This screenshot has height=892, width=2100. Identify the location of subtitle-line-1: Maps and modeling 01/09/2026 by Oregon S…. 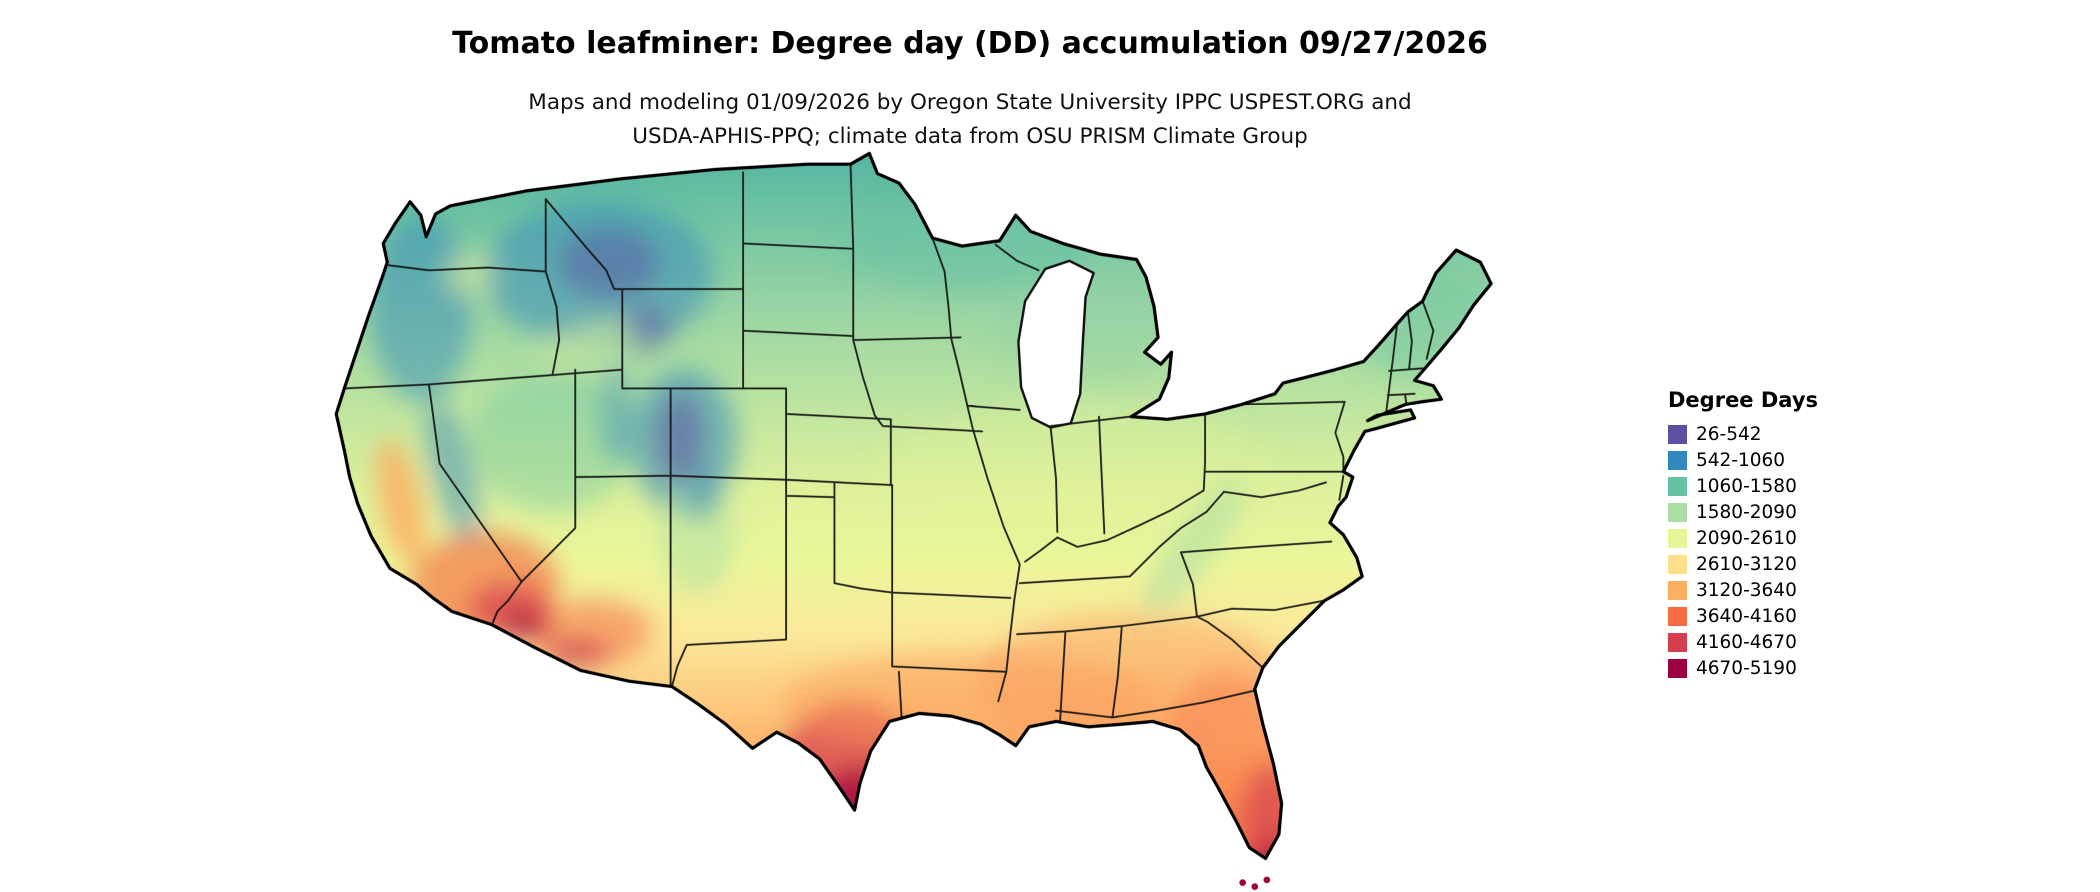
(970, 102).